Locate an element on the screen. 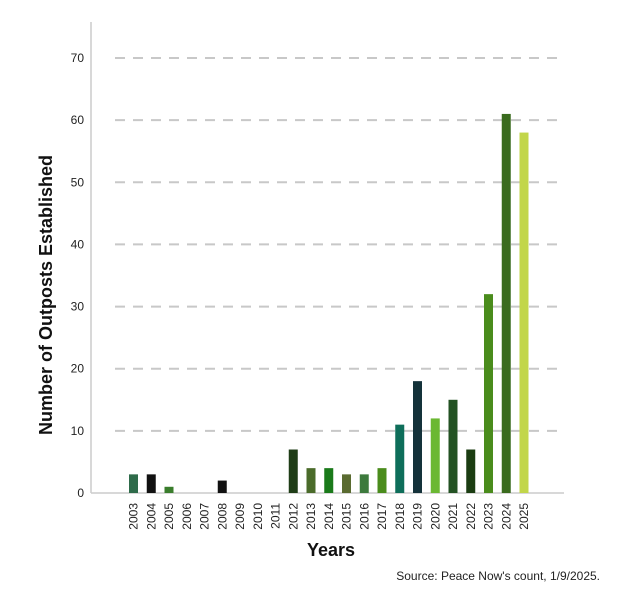 Image resolution: width=644 pixels, height=605 pixels. x-tick-label: 2018 is located at coordinates (400, 516).